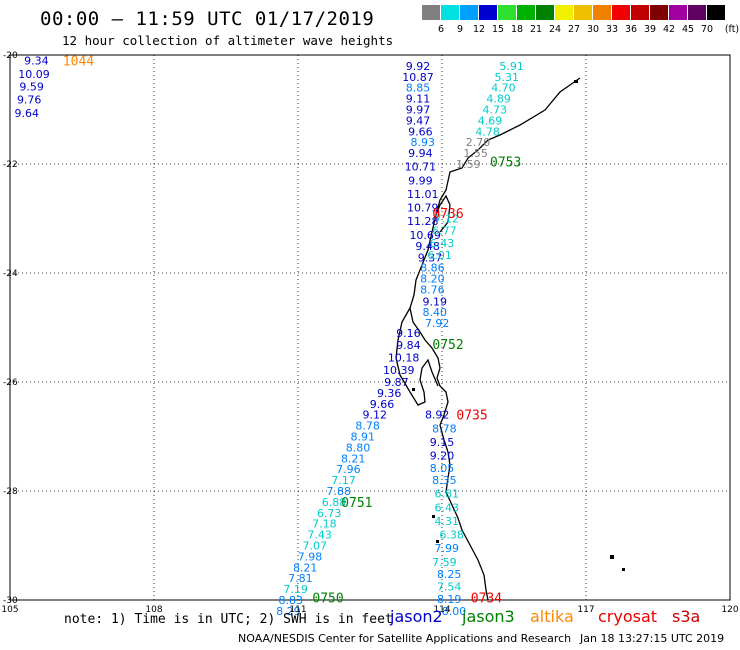  What do you see at coordinates (631, 29) in the screenshot?
I see `colorbar-label: 36` at bounding box center [631, 29].